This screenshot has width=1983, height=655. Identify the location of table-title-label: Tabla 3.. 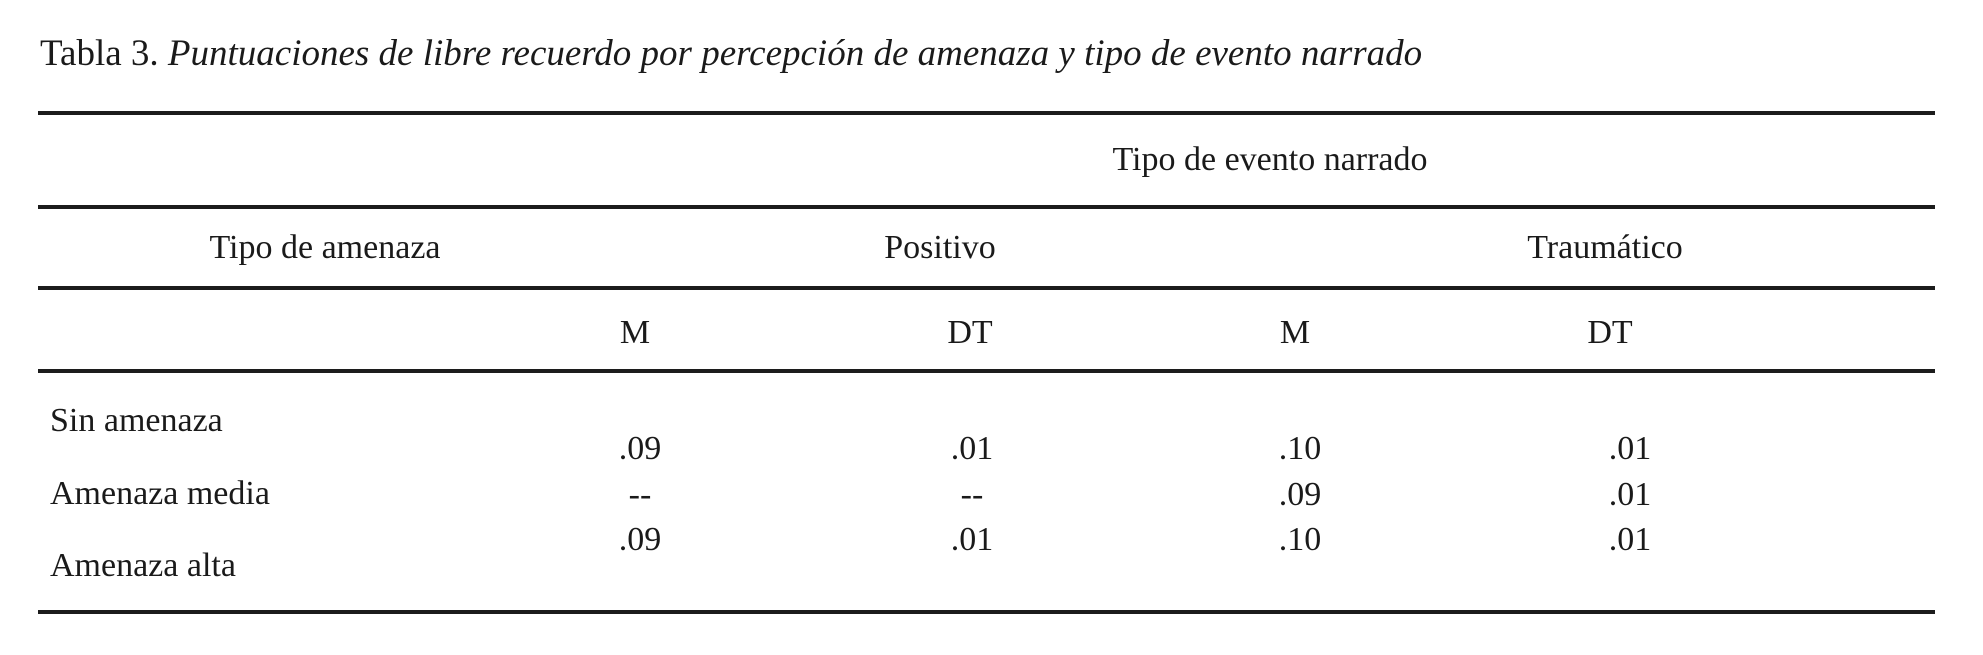
(104, 53).